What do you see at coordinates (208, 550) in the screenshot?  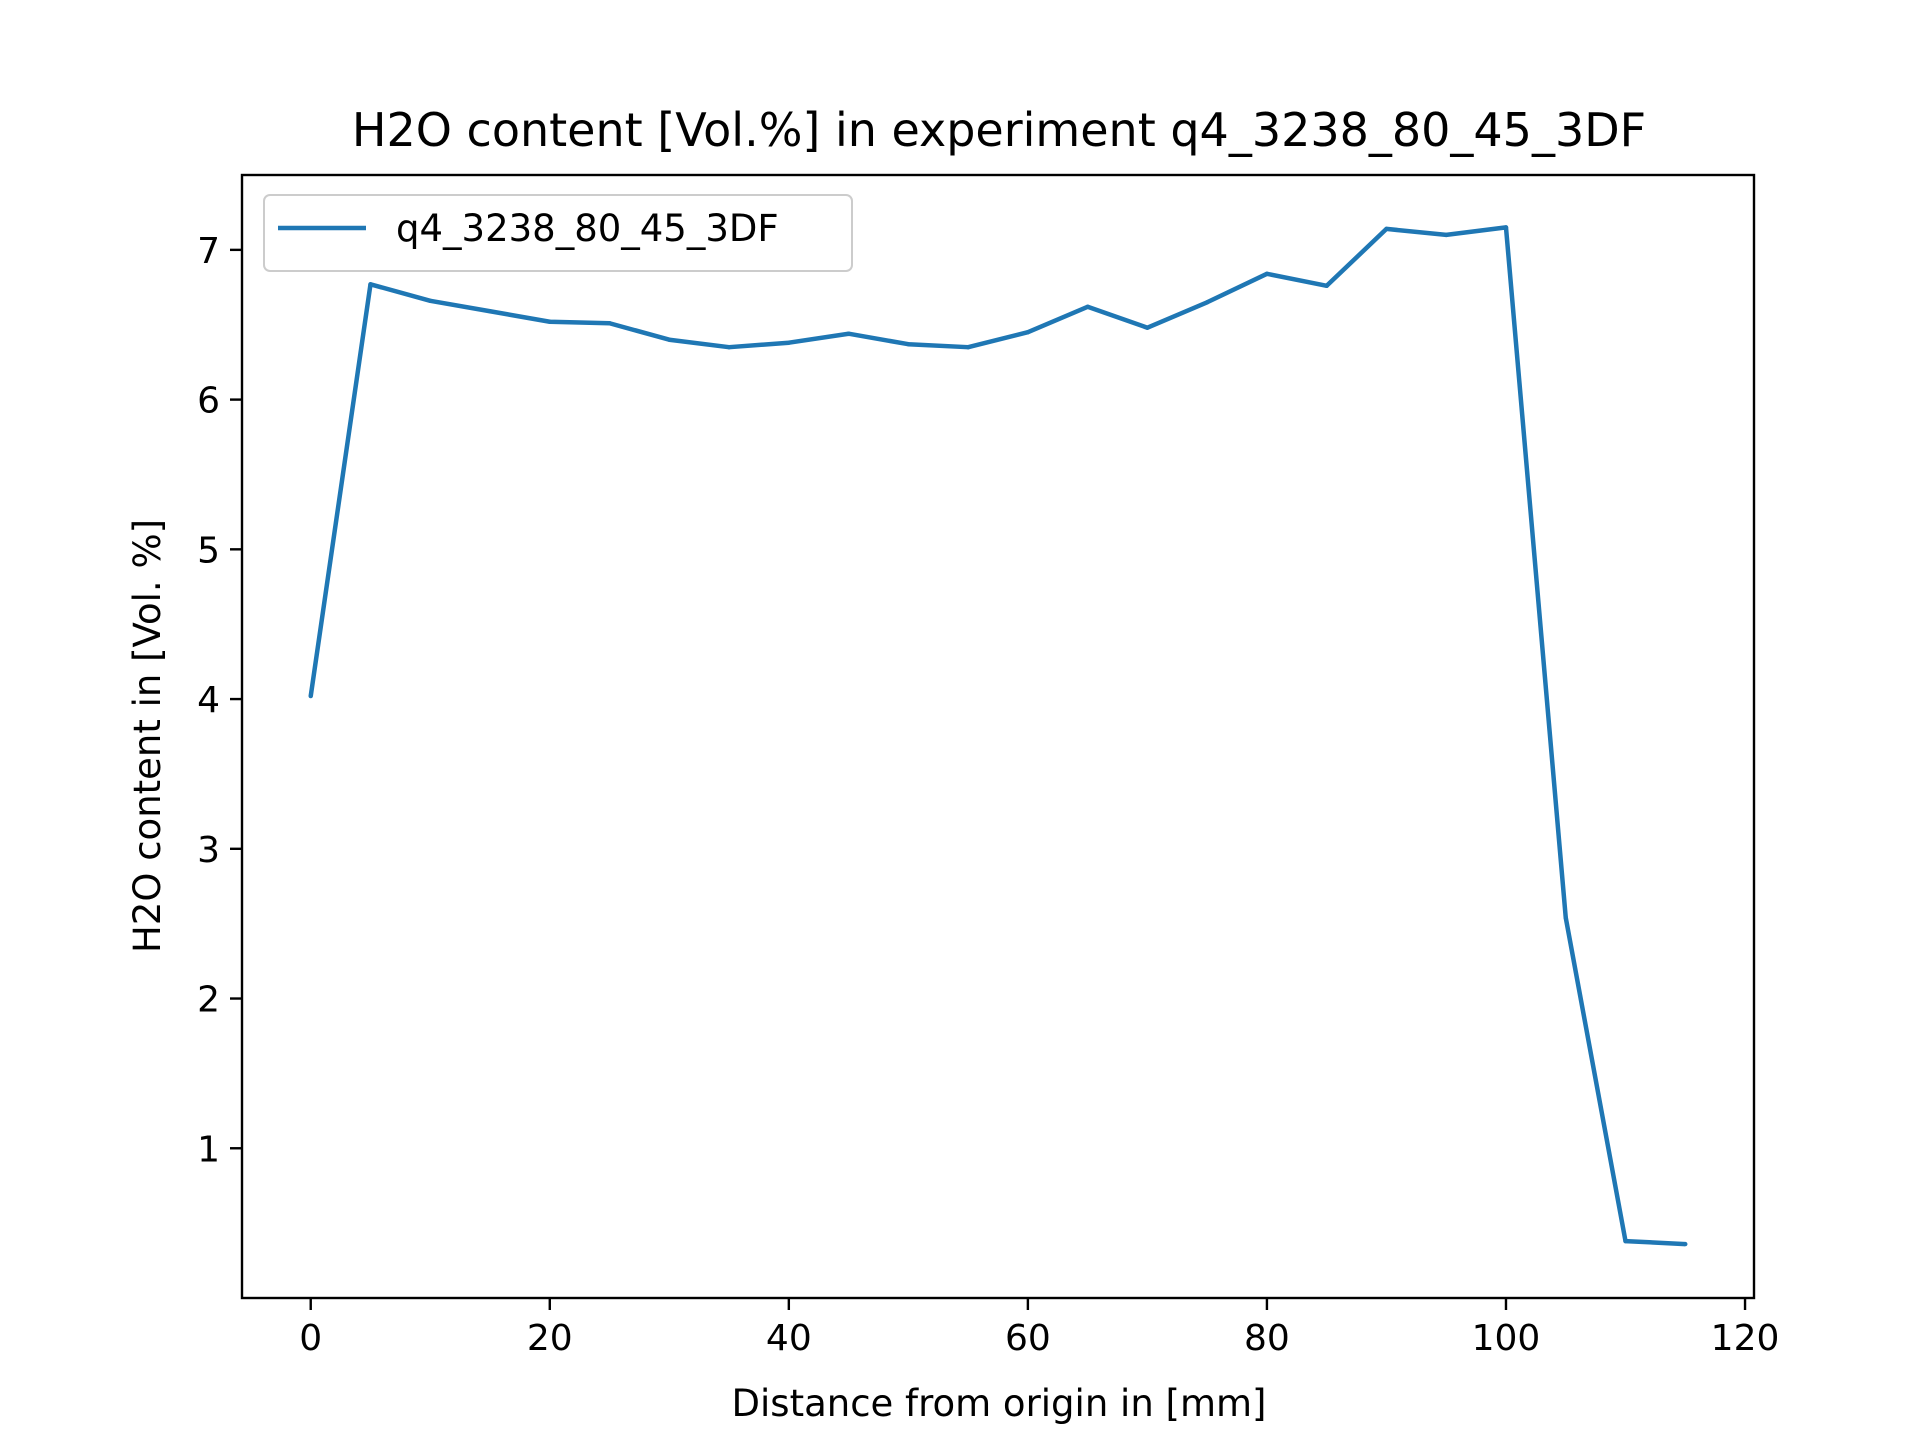 I see `y-tick-label: 5` at bounding box center [208, 550].